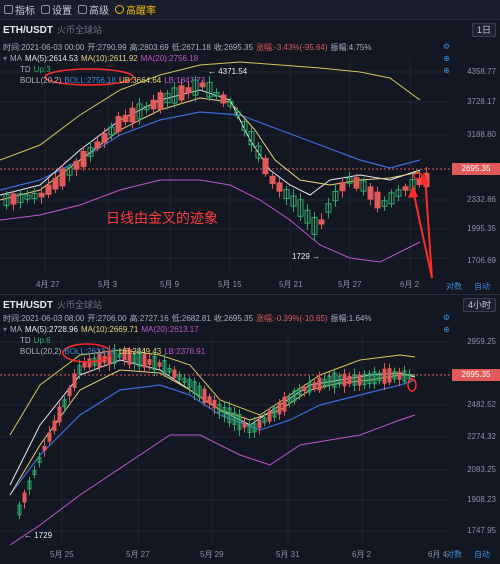 Image resolution: width=500 pixels, height=564 pixels. I want to click on timeframe-select: 1日, so click(483, 30).